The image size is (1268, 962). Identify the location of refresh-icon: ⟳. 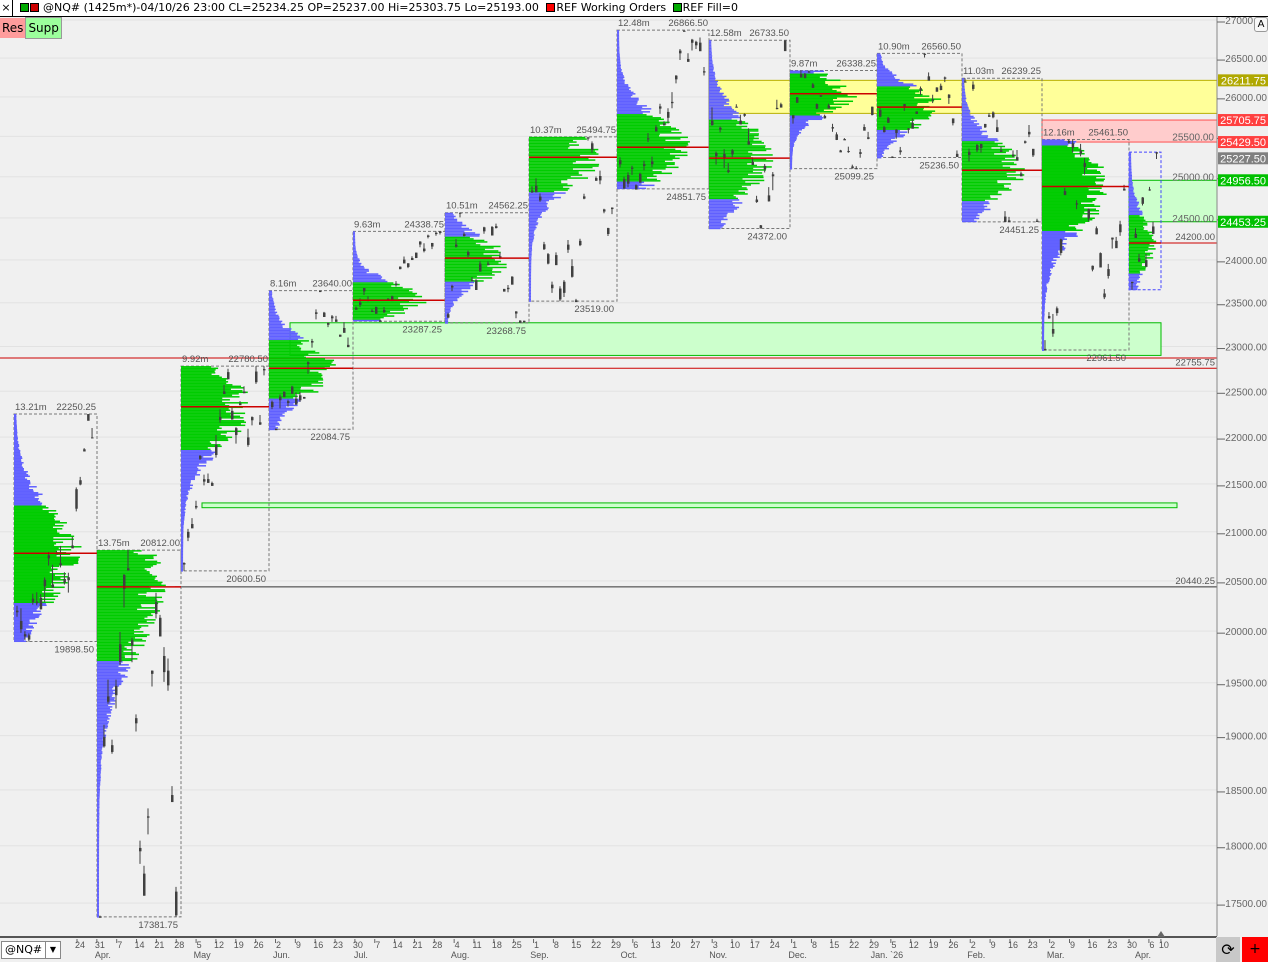
(1228, 949).